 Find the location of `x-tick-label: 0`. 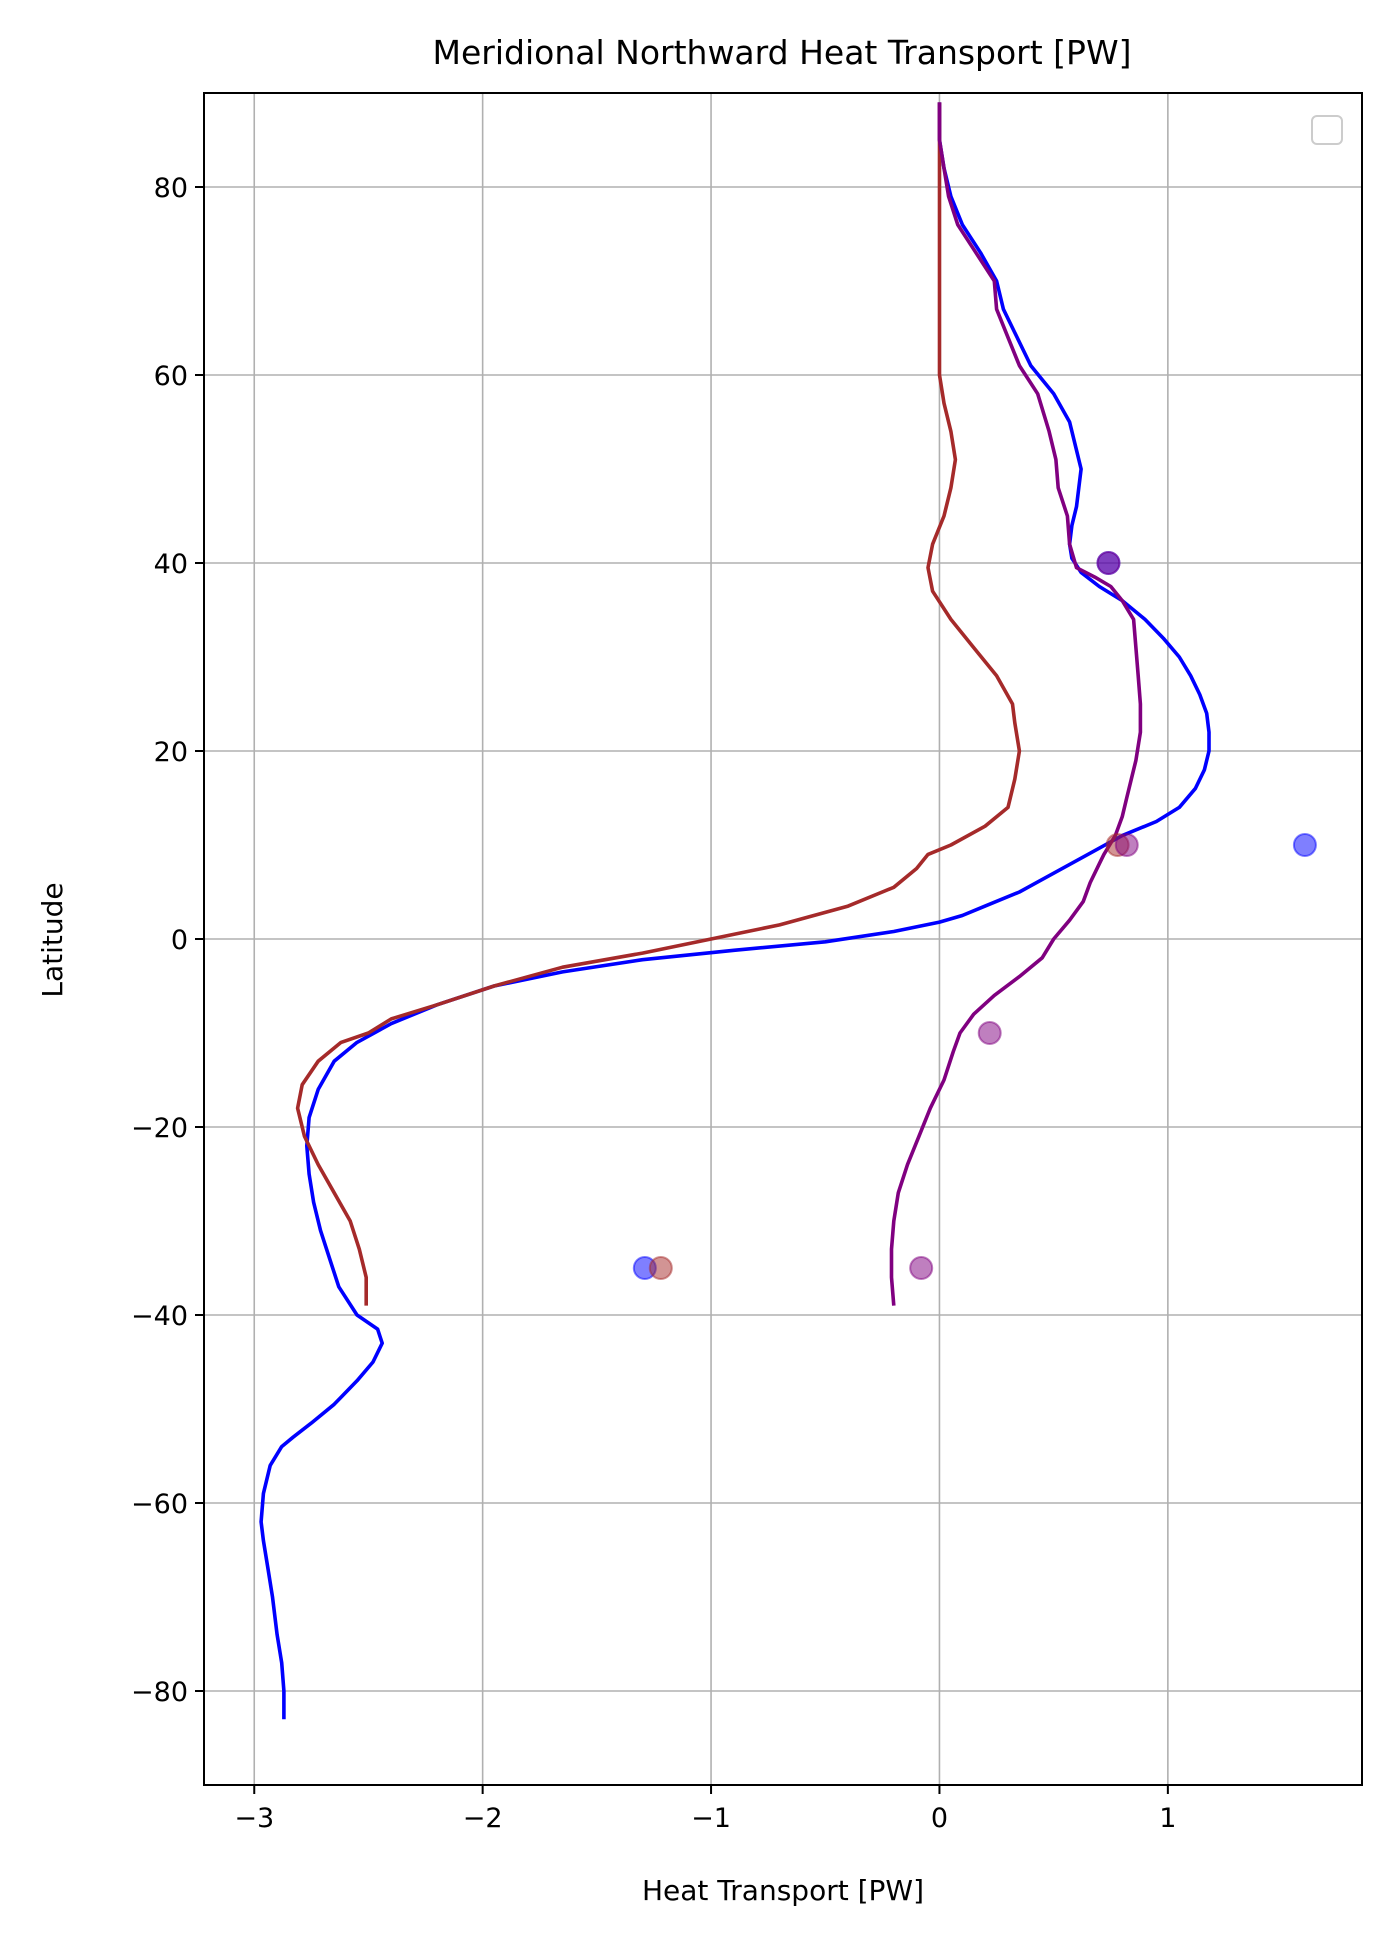

x-tick-label: 0 is located at coordinates (939, 1818).